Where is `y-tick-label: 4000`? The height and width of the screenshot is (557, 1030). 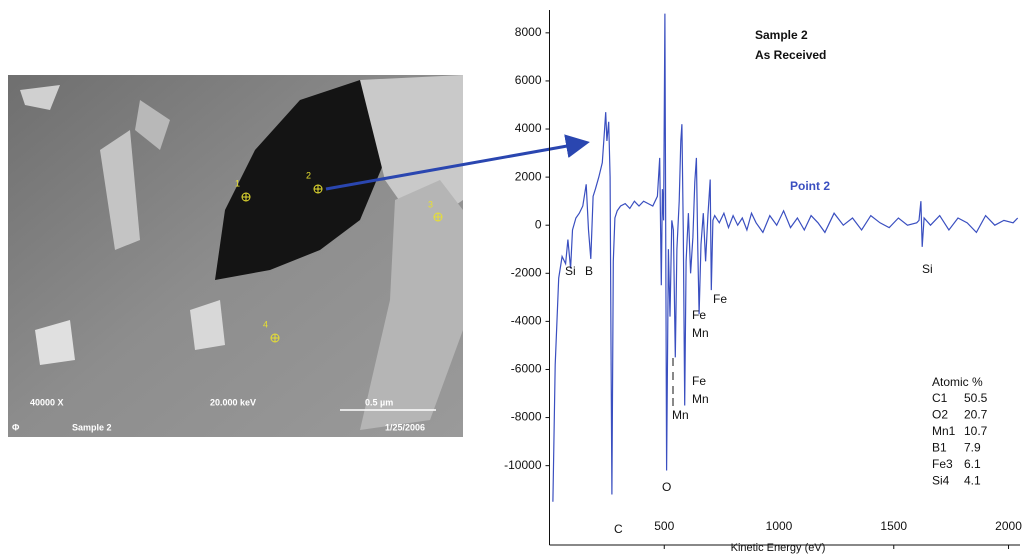 y-tick-label: 4000 is located at coordinates (528, 128).